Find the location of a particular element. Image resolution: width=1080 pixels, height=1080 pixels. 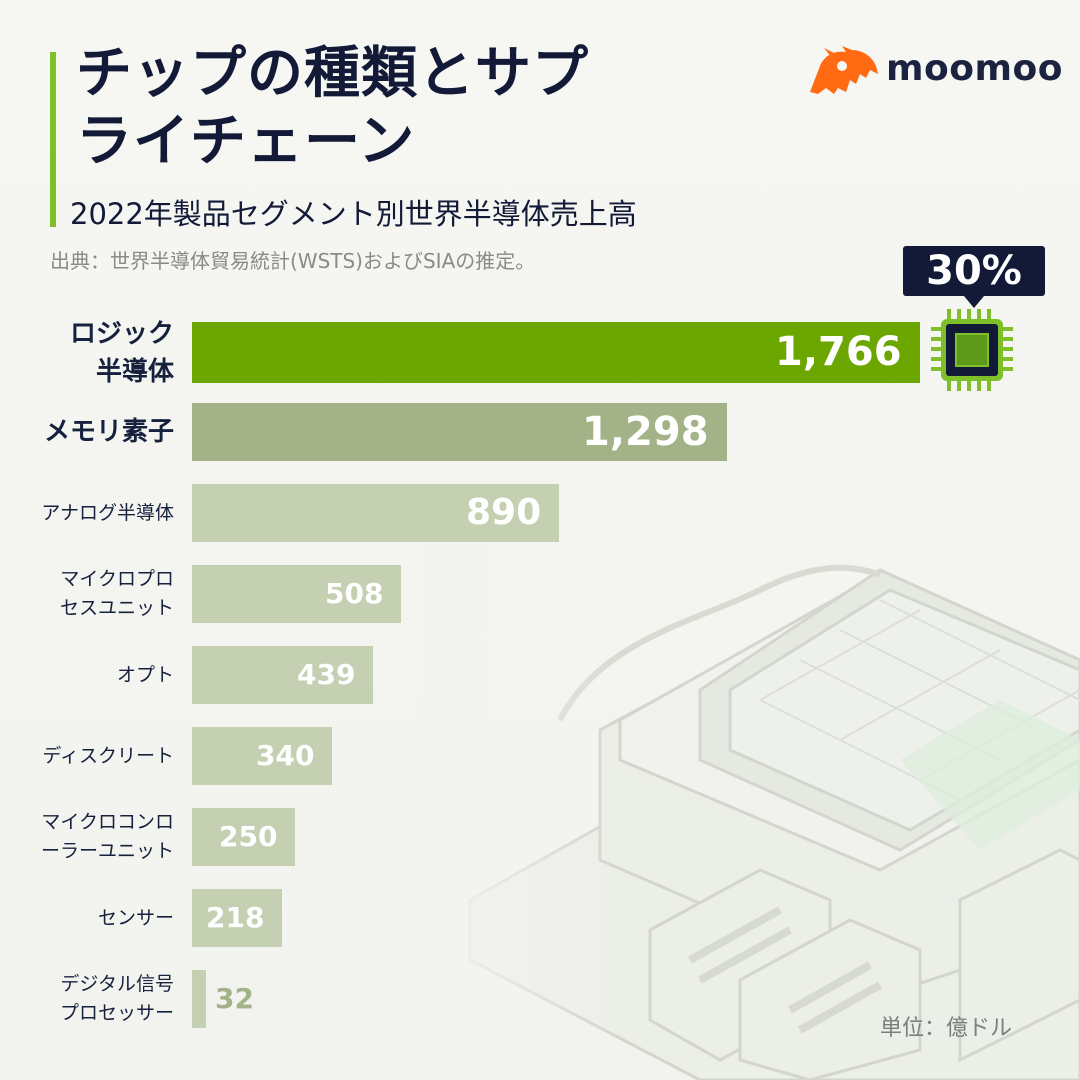

bull-logo-icon is located at coordinates (844, 70).